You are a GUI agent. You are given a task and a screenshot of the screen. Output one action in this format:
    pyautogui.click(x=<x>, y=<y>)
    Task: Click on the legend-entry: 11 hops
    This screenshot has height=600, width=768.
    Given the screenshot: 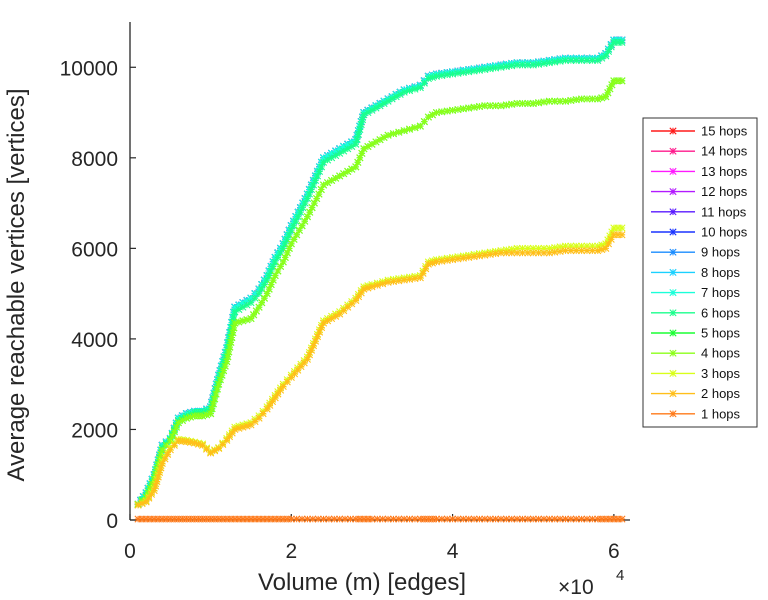 What is the action you would take?
    pyautogui.click(x=699, y=211)
    